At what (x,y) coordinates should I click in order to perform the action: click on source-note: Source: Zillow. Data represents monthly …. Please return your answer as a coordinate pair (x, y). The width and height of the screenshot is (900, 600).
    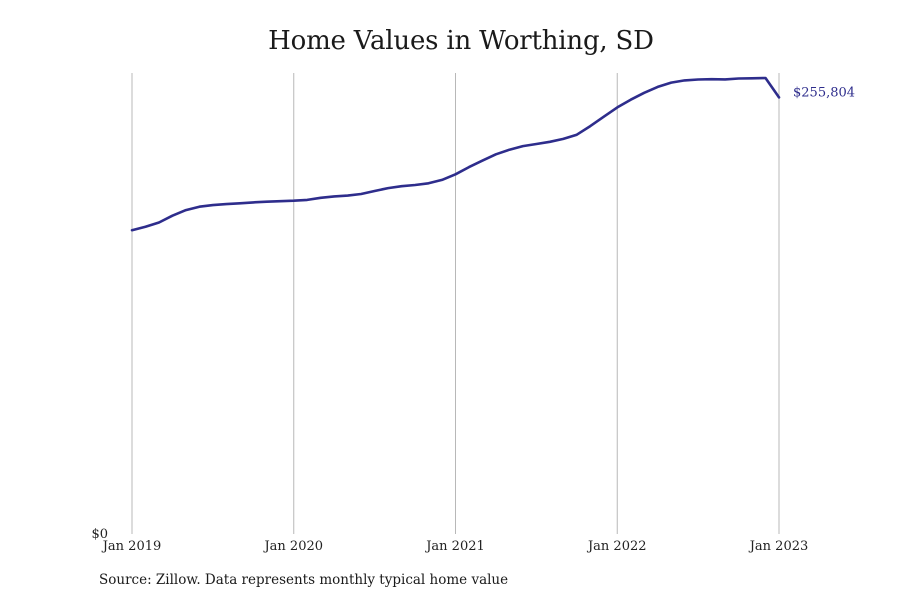
    Looking at the image, I should click on (304, 580).